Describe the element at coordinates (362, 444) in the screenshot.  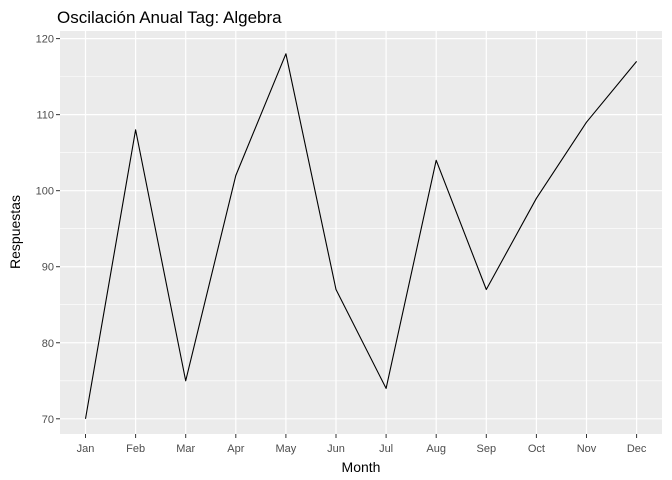
I see `x-axis: Jan Feb Mar Apr May Jun Jul Aug Sep Oct Nov Dec` at that location.